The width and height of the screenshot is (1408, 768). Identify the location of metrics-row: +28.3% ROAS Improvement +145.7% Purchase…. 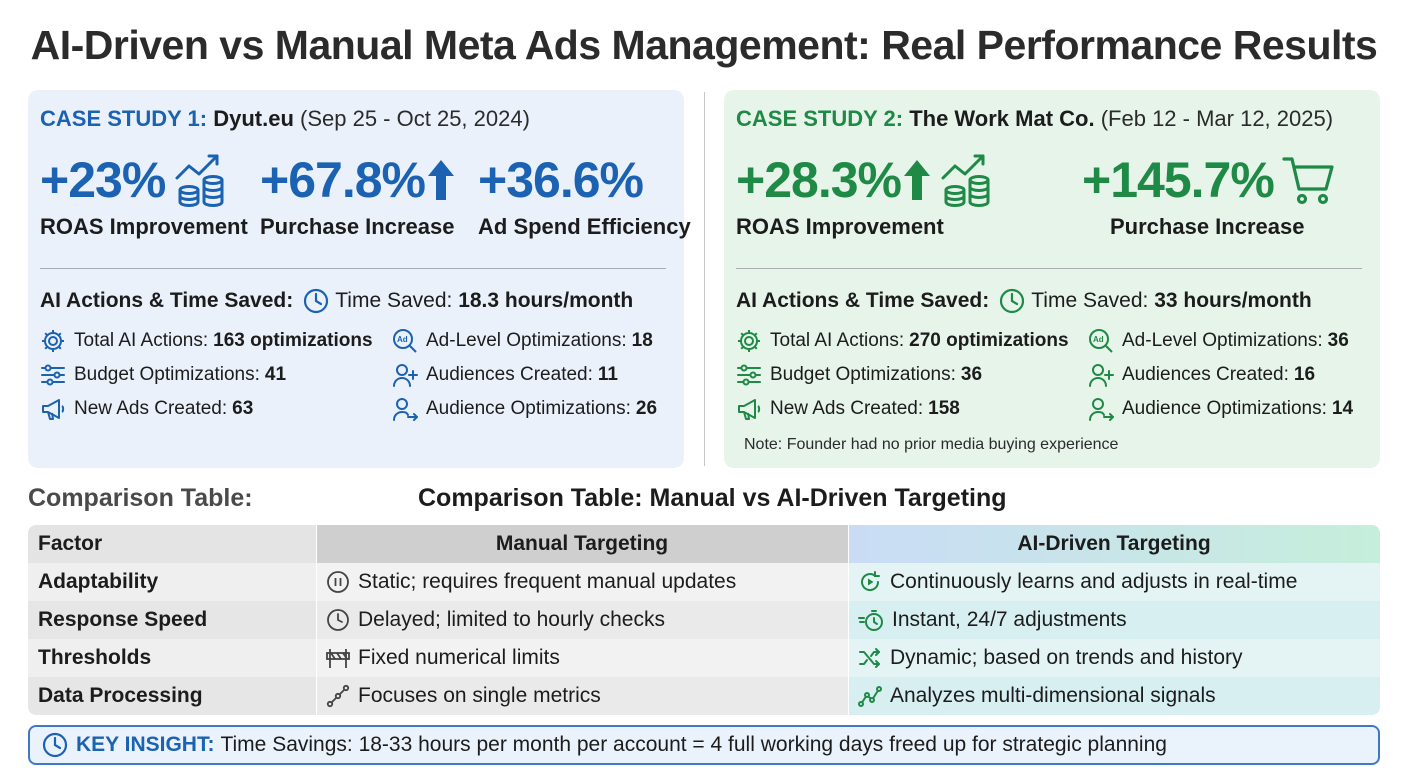
(1052, 202).